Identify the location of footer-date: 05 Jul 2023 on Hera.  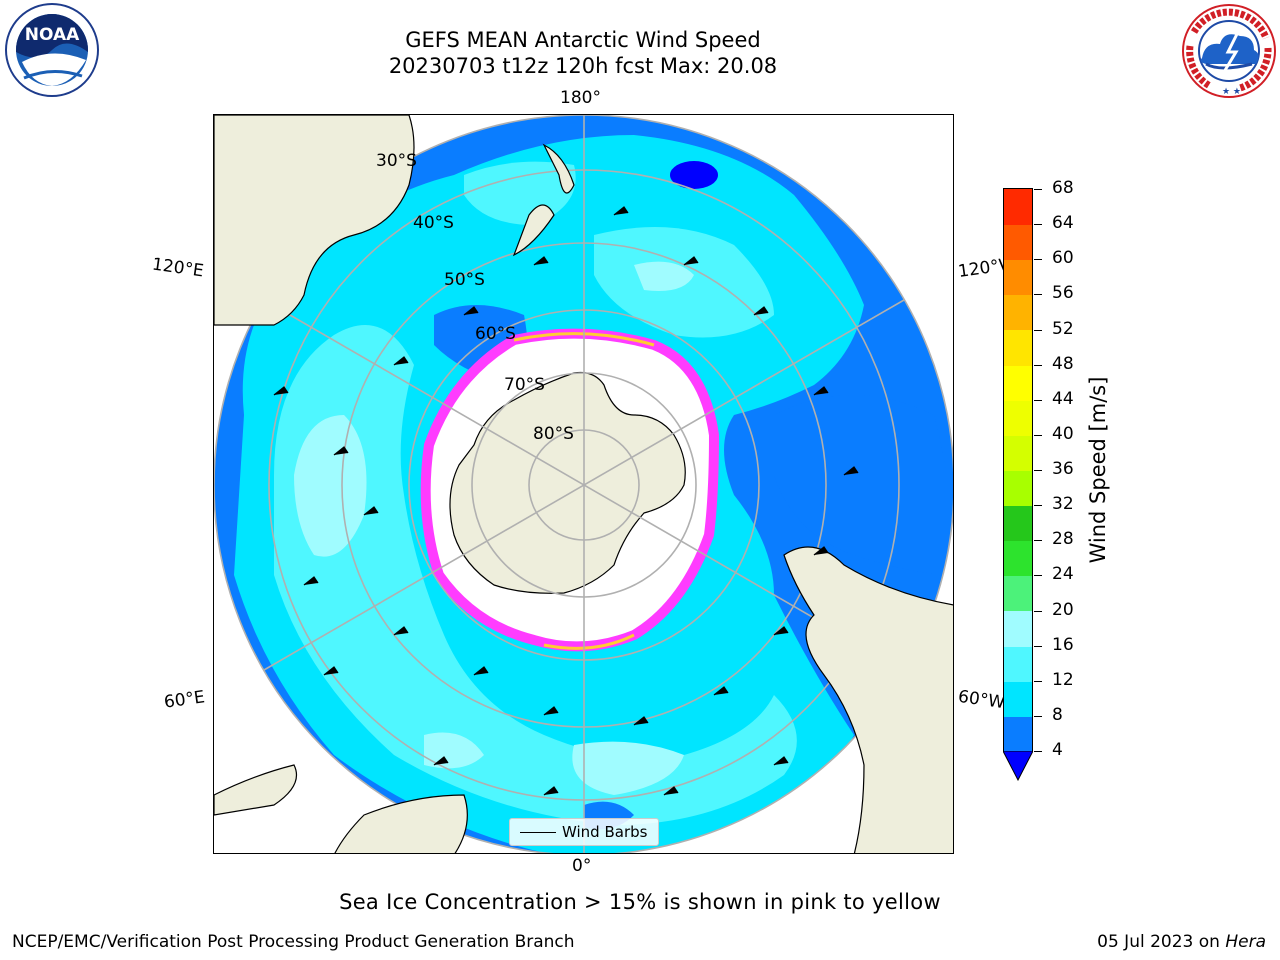
(1181, 942).